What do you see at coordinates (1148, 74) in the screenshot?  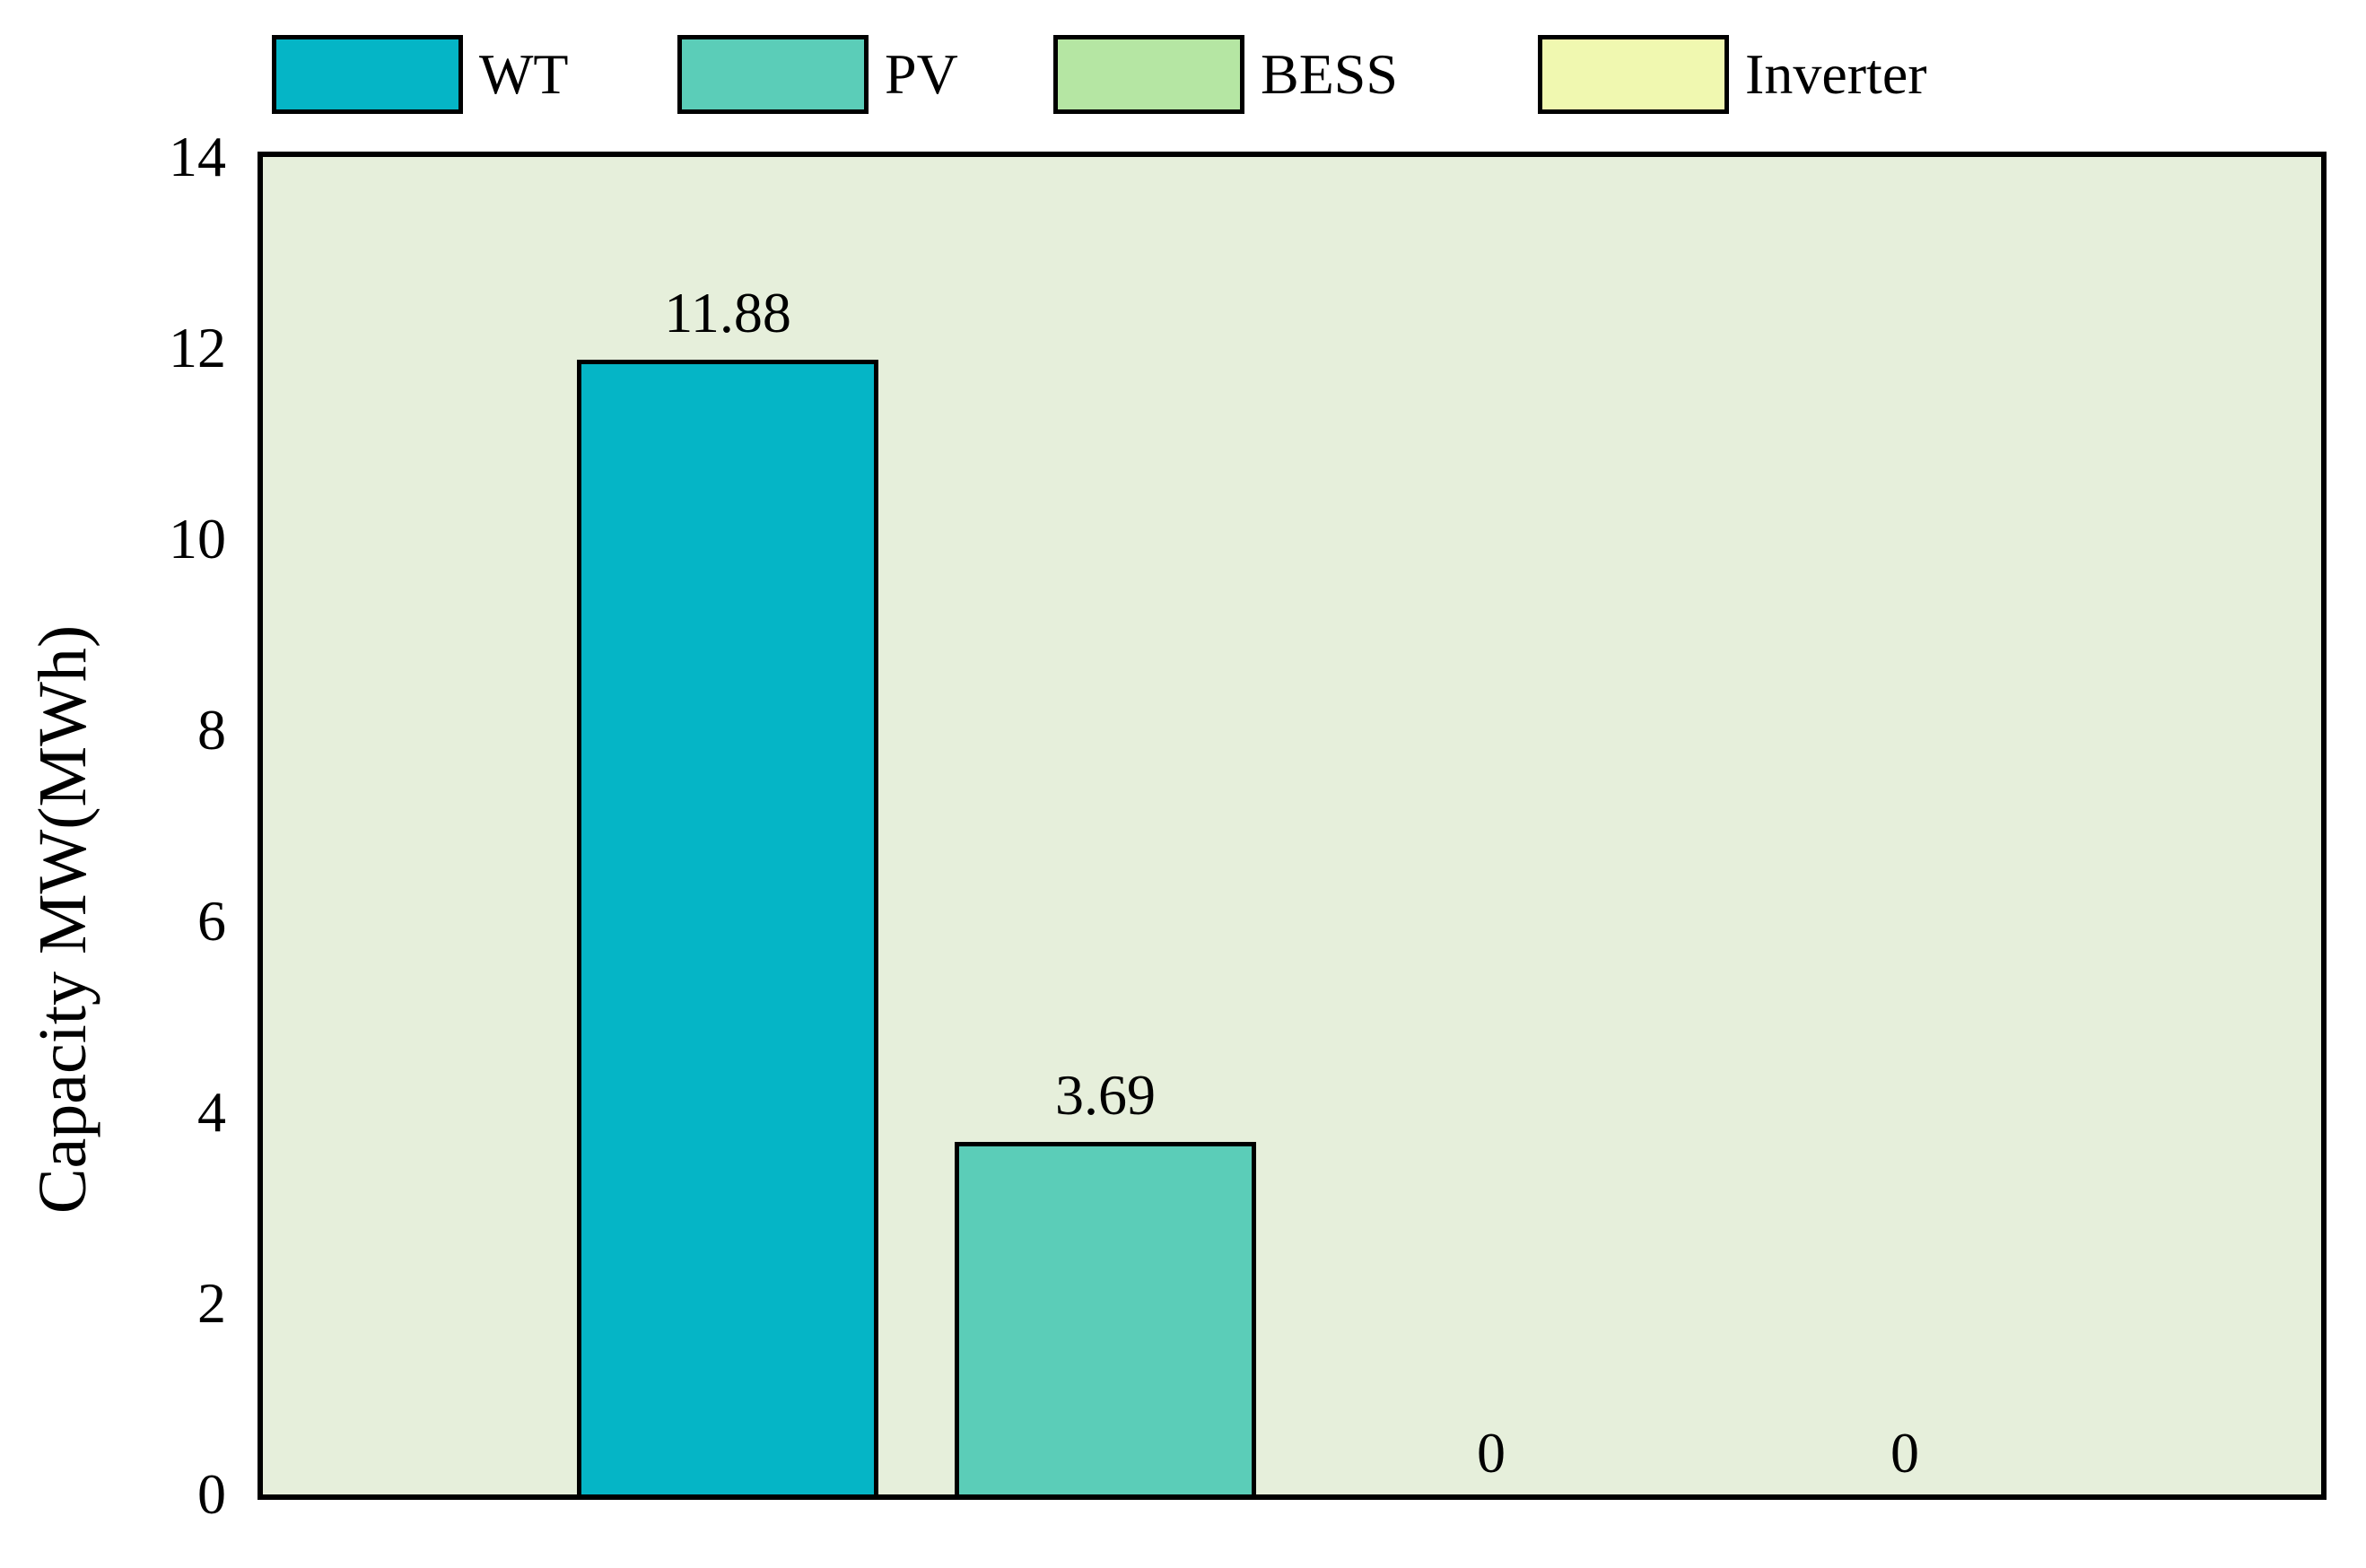 I see `legend-swatch-bess` at bounding box center [1148, 74].